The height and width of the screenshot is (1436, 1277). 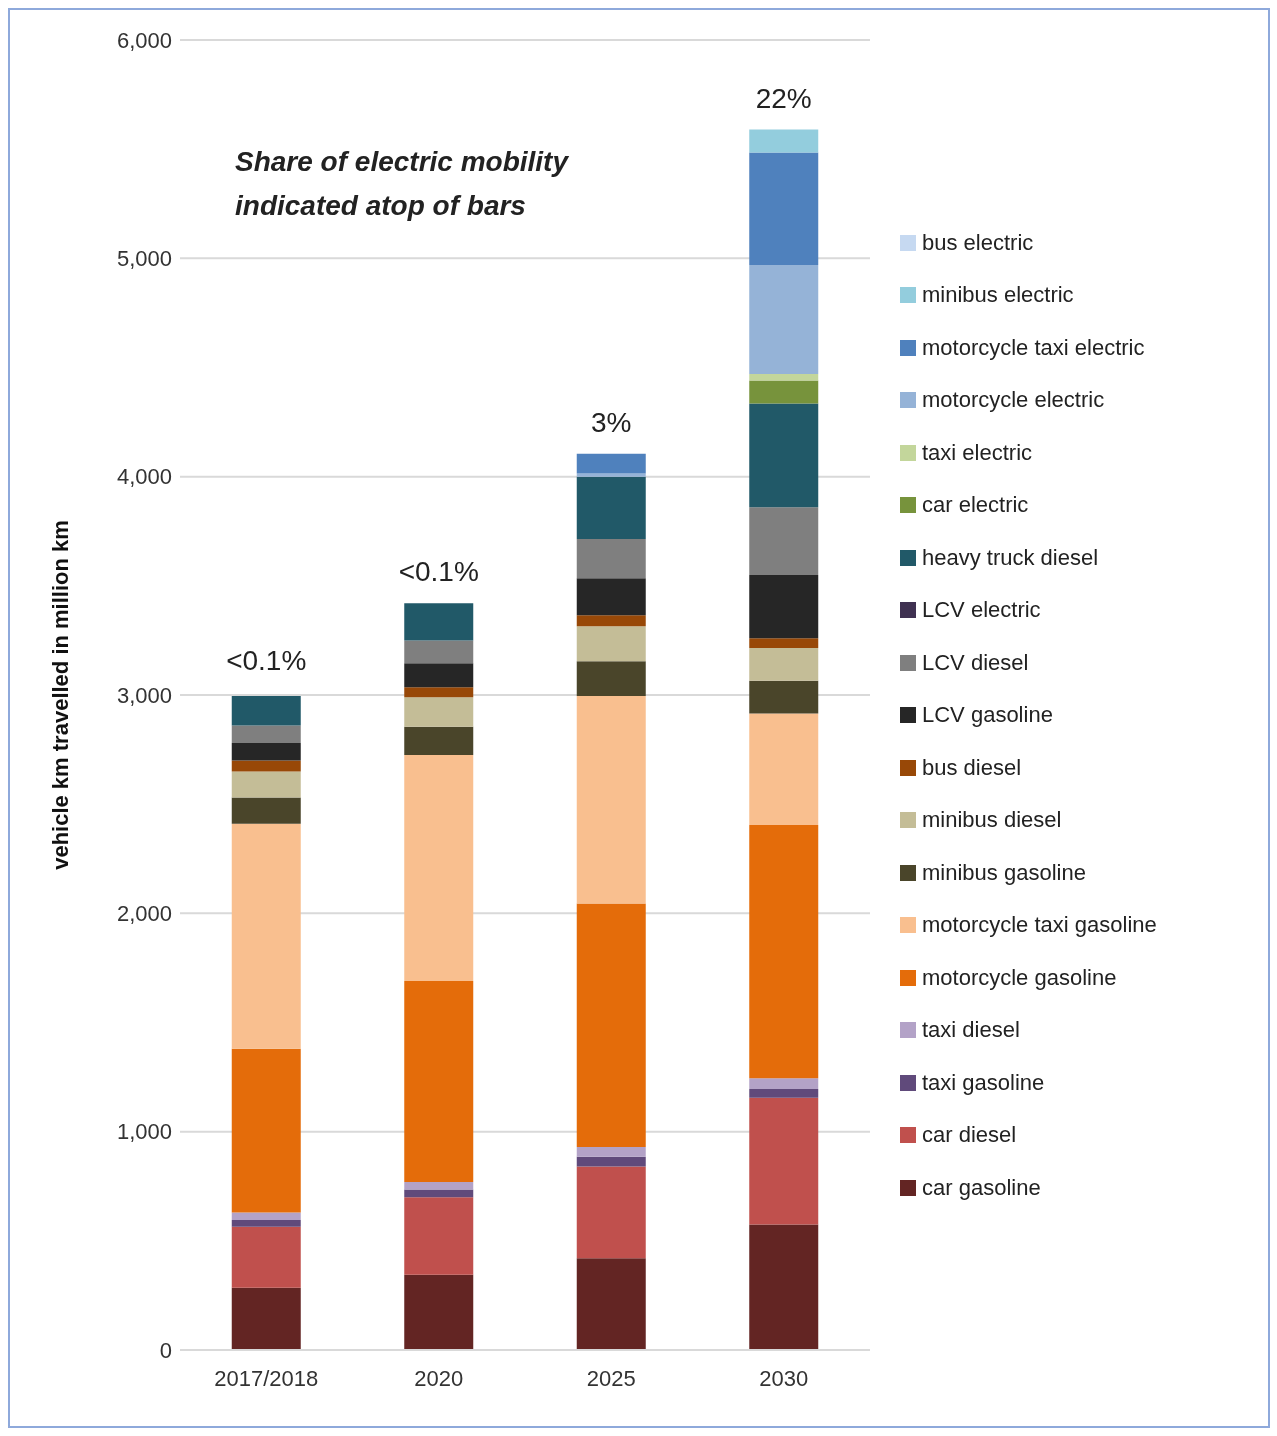 What do you see at coordinates (144, 259) in the screenshot?
I see `y-tick-label: 5,000` at bounding box center [144, 259].